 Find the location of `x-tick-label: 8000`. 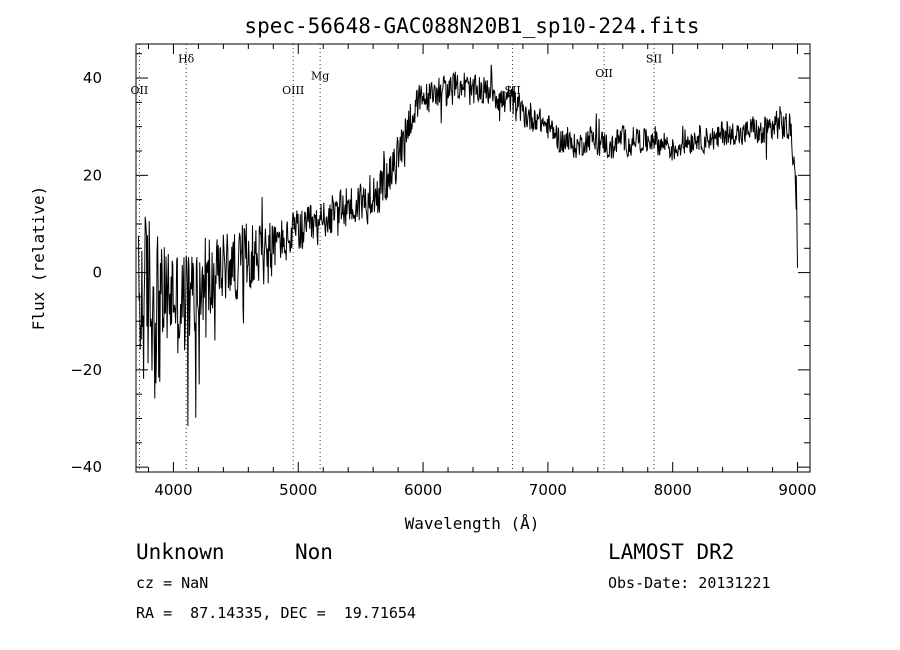

x-tick-label: 8000 is located at coordinates (673, 490).